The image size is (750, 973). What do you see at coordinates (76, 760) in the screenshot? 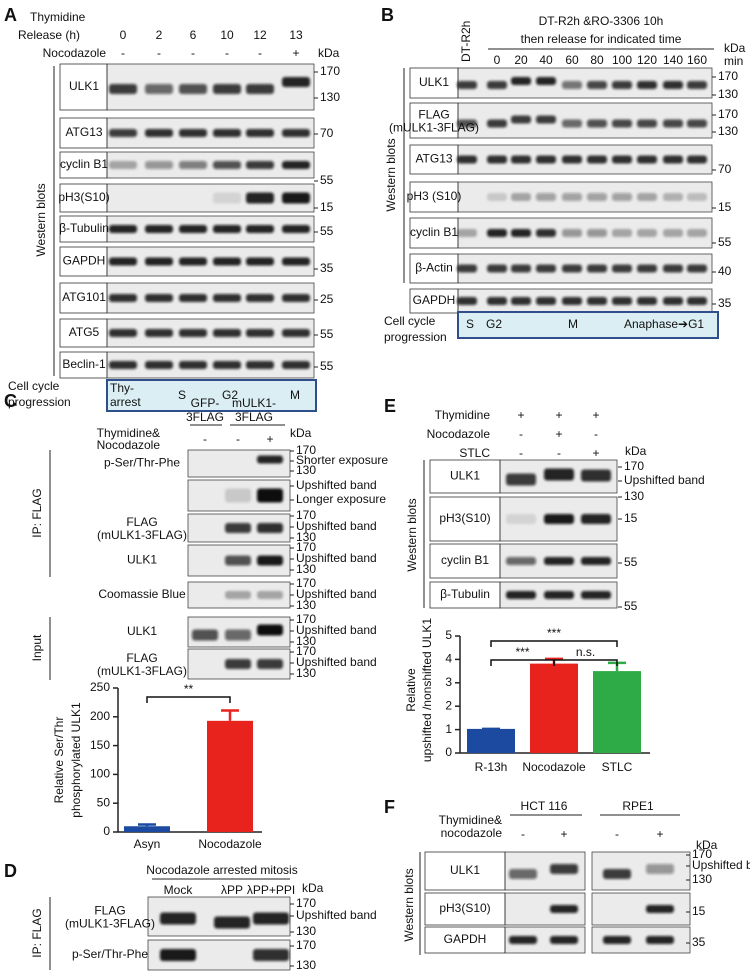
I see `y-axis-title: phosphorylated ULK1` at bounding box center [76, 760].